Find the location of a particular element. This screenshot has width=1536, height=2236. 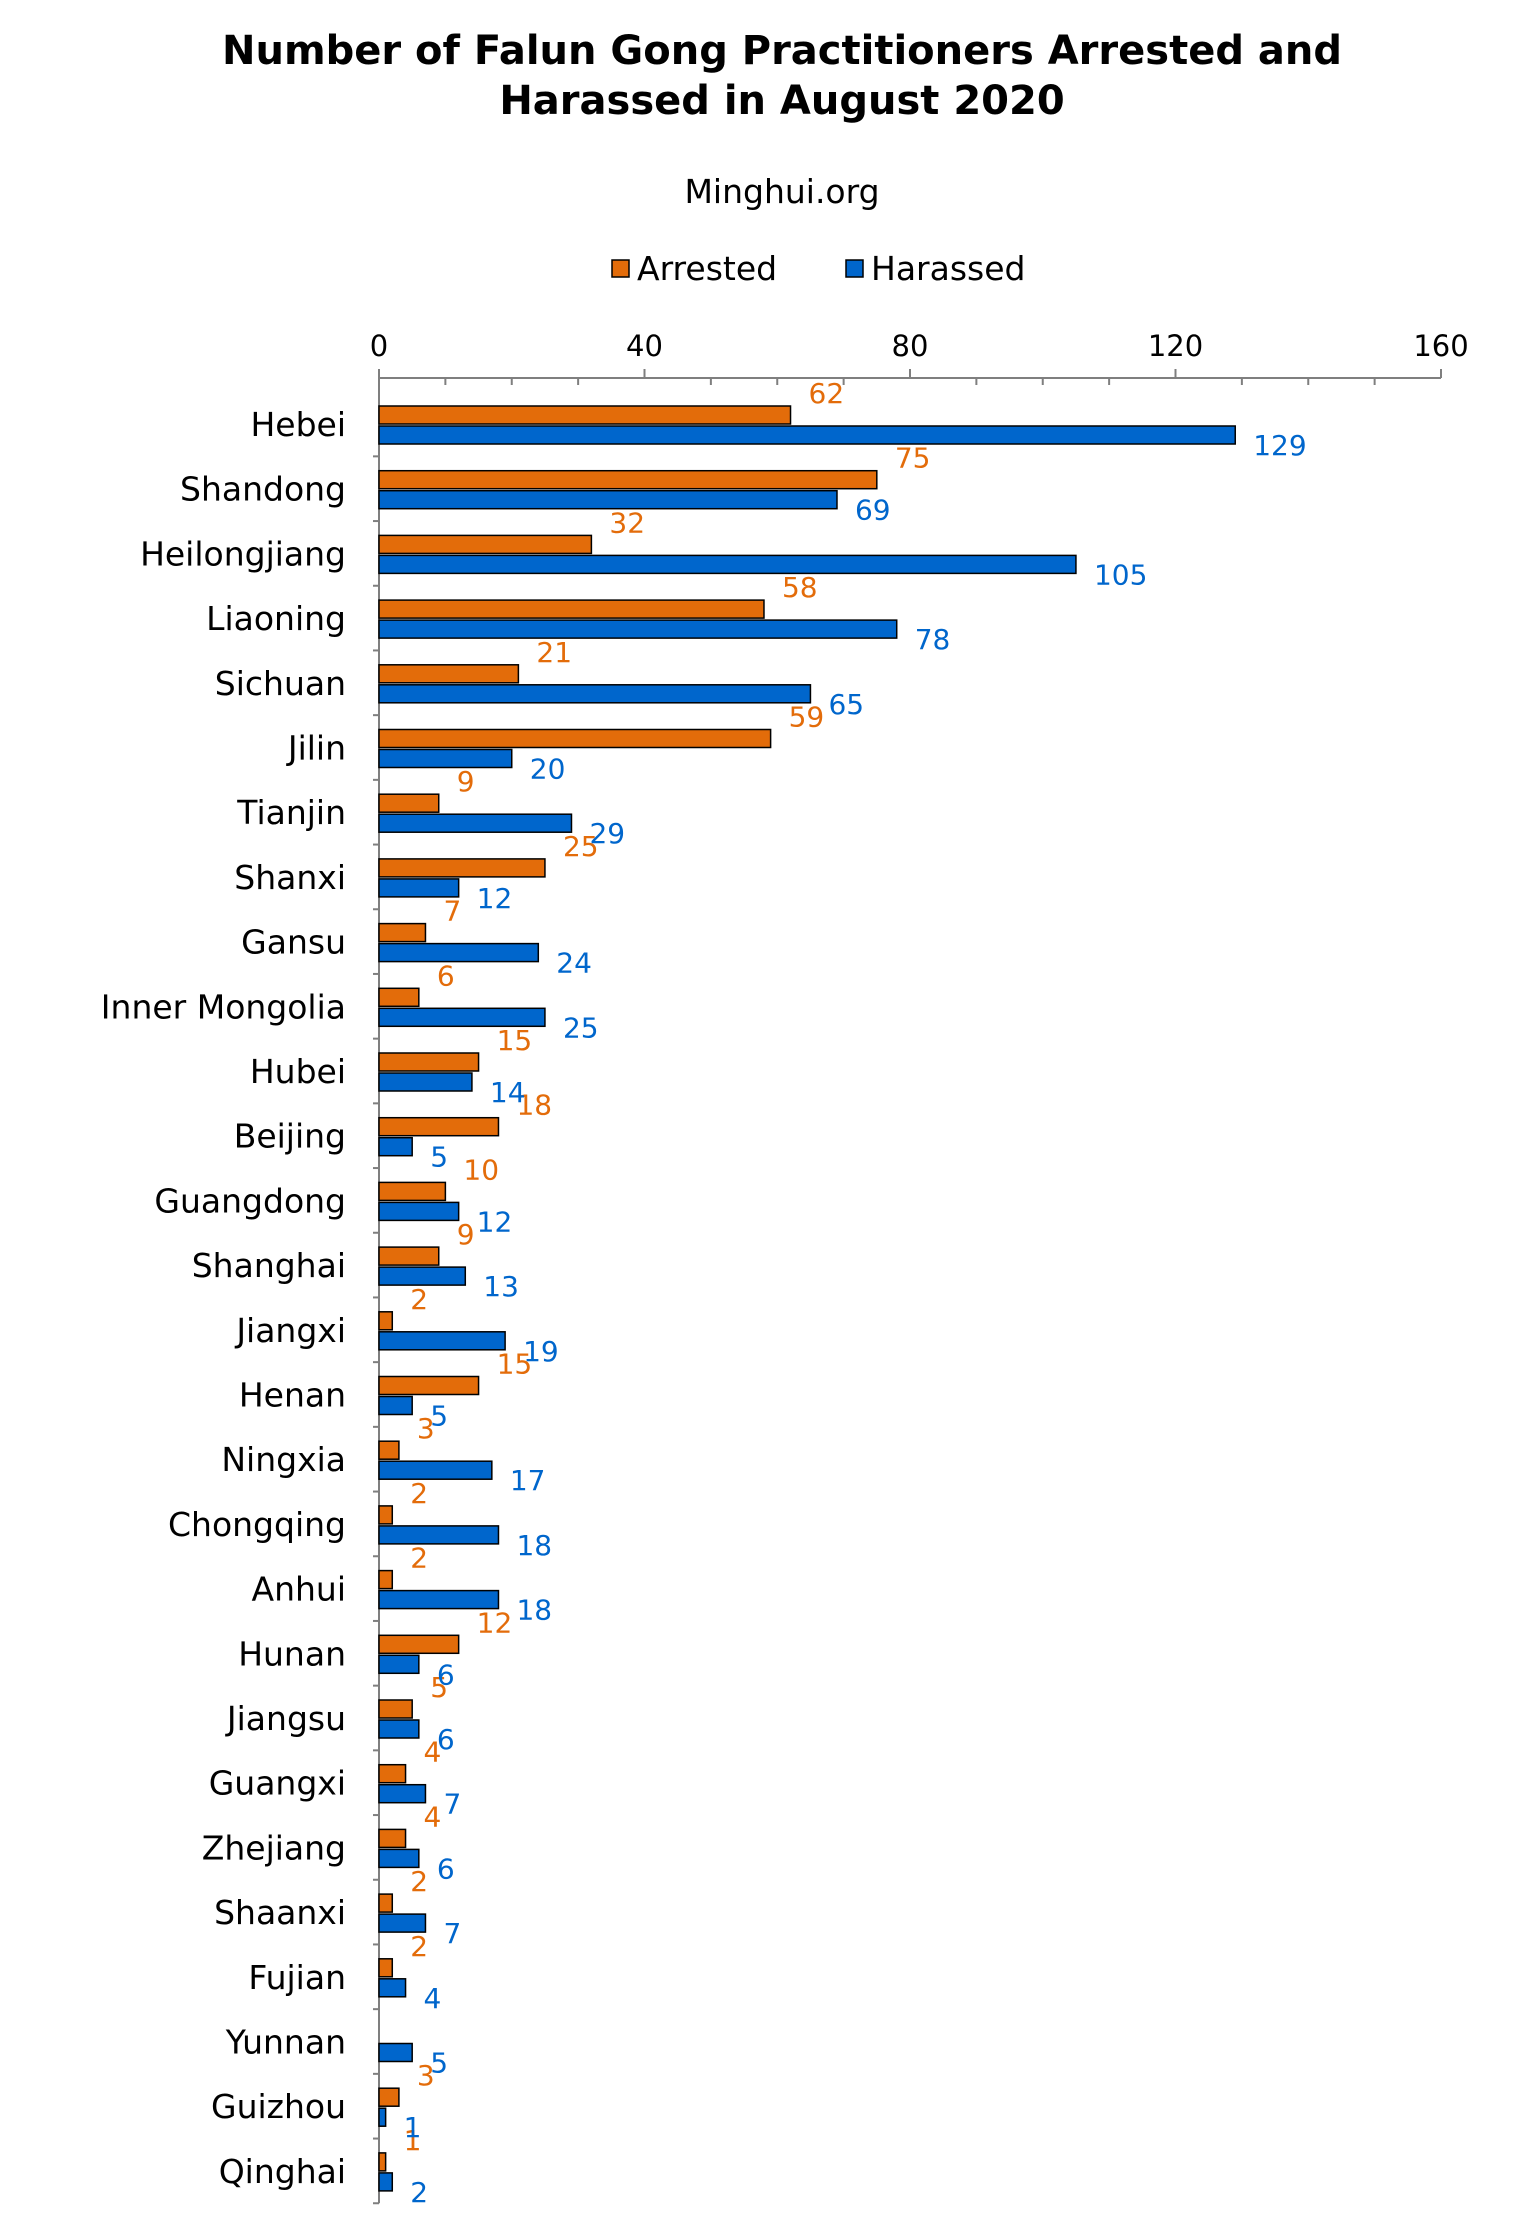

legend-swatch-arrested is located at coordinates (620, 268).